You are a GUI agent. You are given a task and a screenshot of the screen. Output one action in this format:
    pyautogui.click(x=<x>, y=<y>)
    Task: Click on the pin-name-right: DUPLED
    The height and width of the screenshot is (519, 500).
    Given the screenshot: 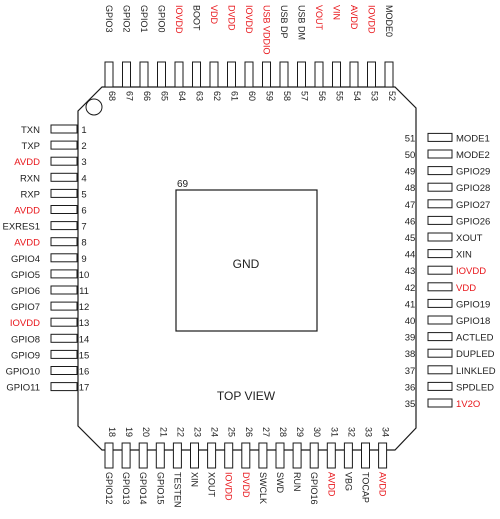 What is the action you would take?
    pyautogui.click(x=475, y=354)
    